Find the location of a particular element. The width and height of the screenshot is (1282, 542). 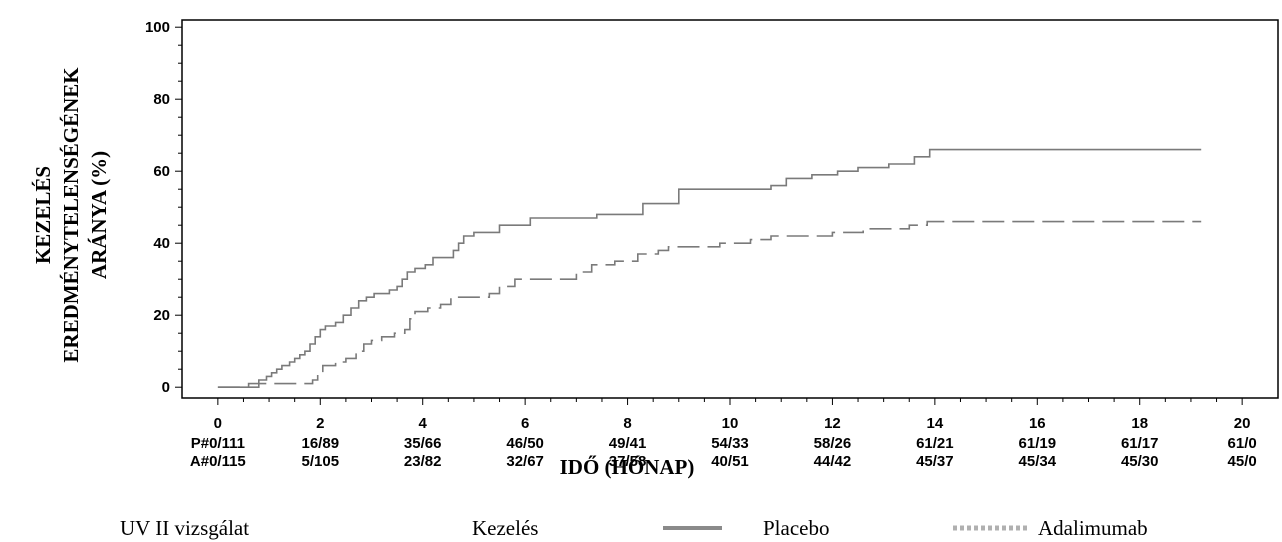

y-axis-title-line-2: EREDMÉNYTELENSÉGÉNEK is located at coordinates (71, 215).